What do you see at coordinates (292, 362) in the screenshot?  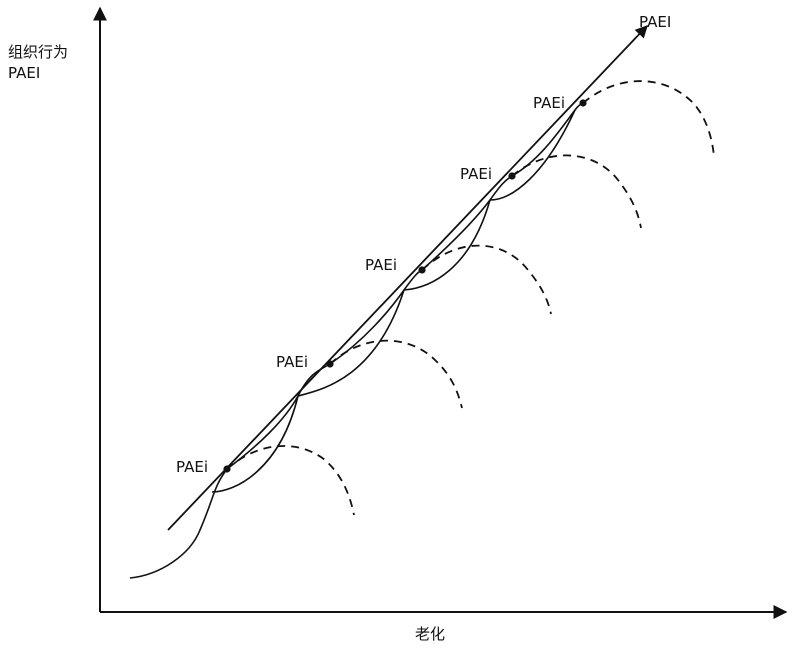 I see `node-label-2: PAEi` at bounding box center [292, 362].